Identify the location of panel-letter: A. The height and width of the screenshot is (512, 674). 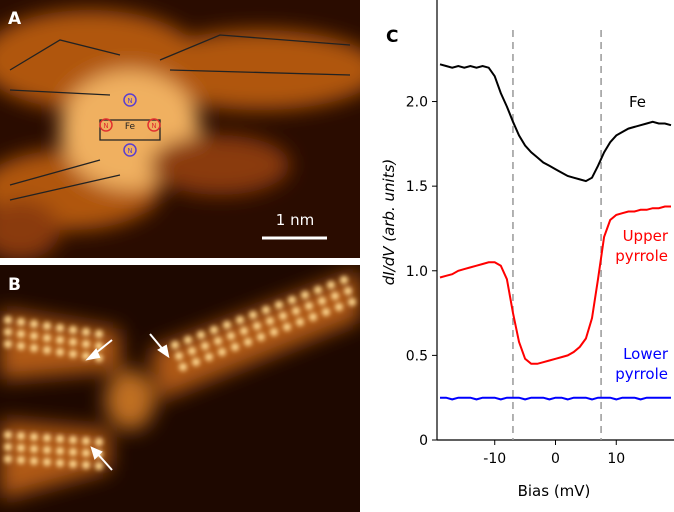
(15, 19).